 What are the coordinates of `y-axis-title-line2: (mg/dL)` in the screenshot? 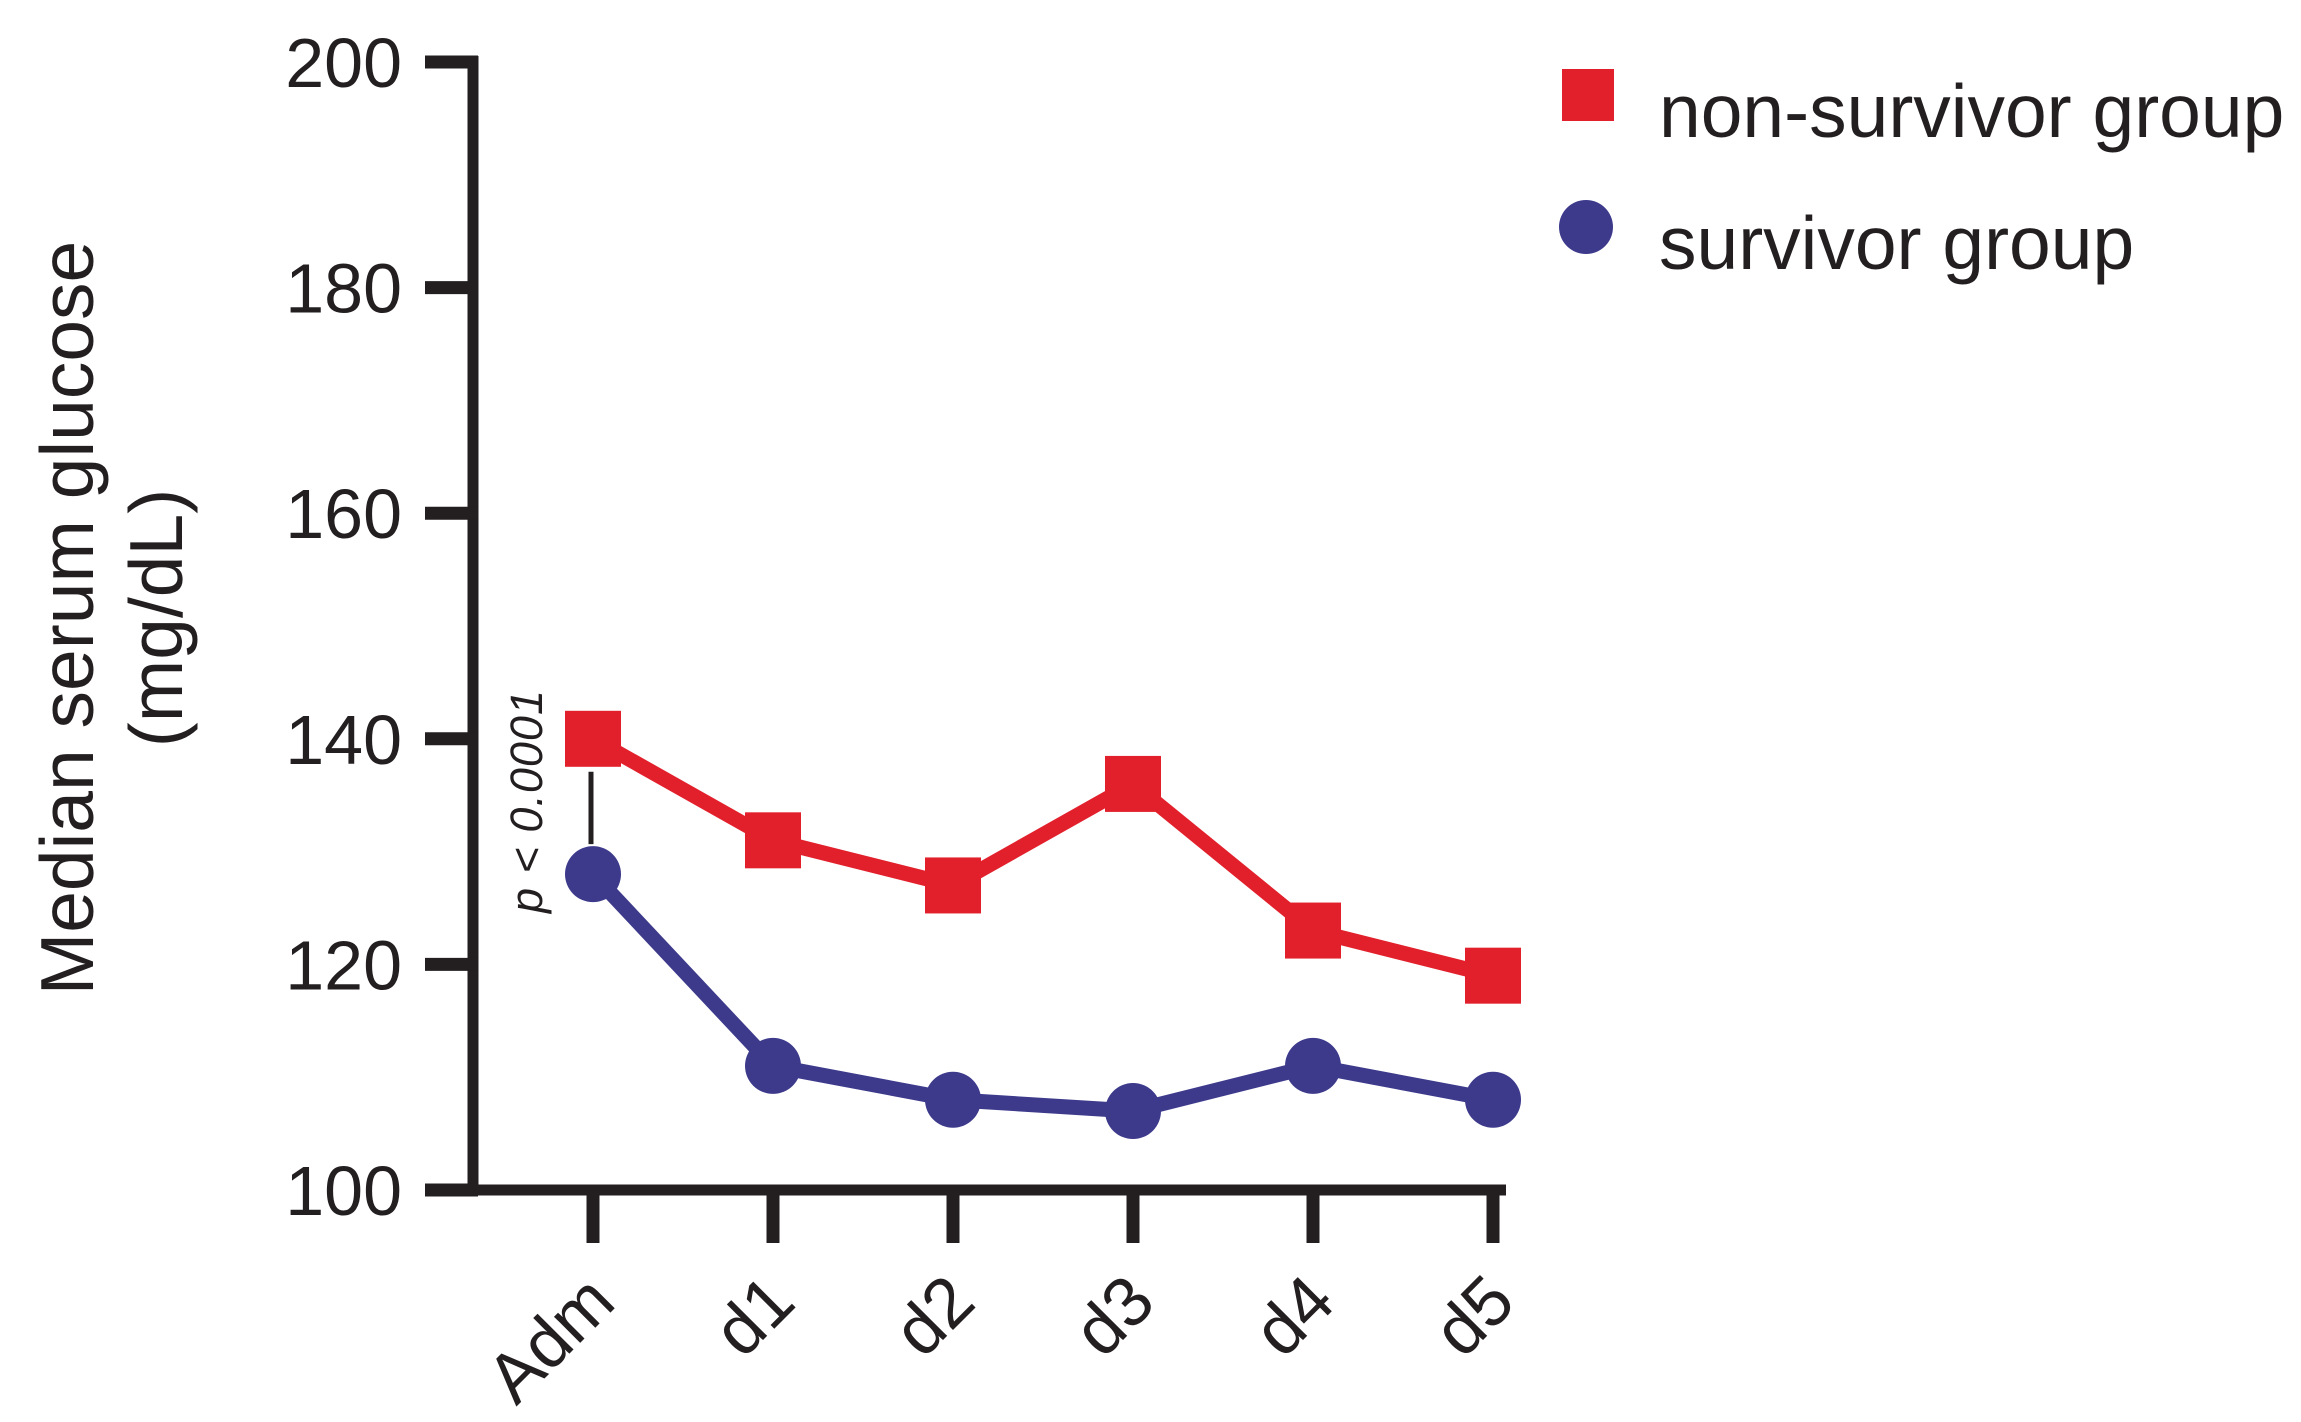 It's located at (156, 618).